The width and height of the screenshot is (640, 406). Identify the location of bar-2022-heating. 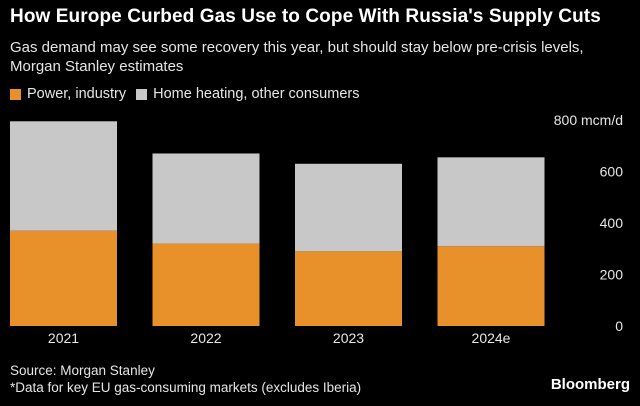
(206, 198).